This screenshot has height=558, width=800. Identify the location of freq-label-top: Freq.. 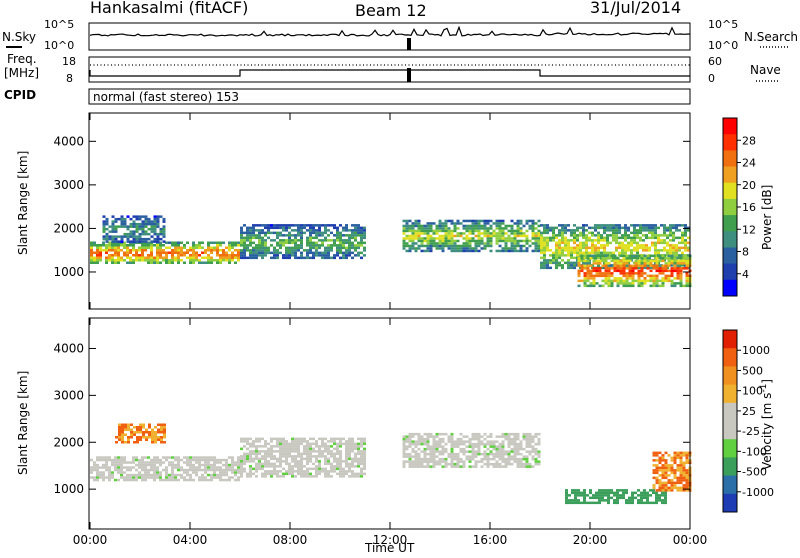
(22, 59).